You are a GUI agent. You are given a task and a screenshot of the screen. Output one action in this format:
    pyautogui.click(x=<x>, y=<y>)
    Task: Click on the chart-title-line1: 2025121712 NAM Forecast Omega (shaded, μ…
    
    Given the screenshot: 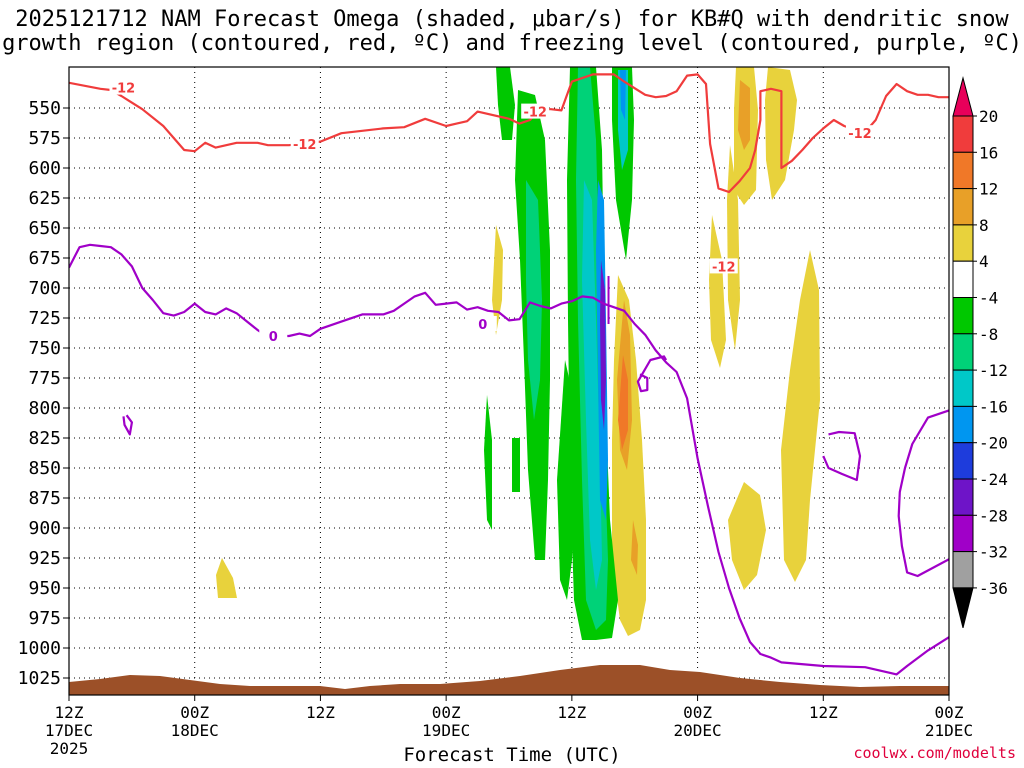 What is the action you would take?
    pyautogui.click(x=512, y=19)
    